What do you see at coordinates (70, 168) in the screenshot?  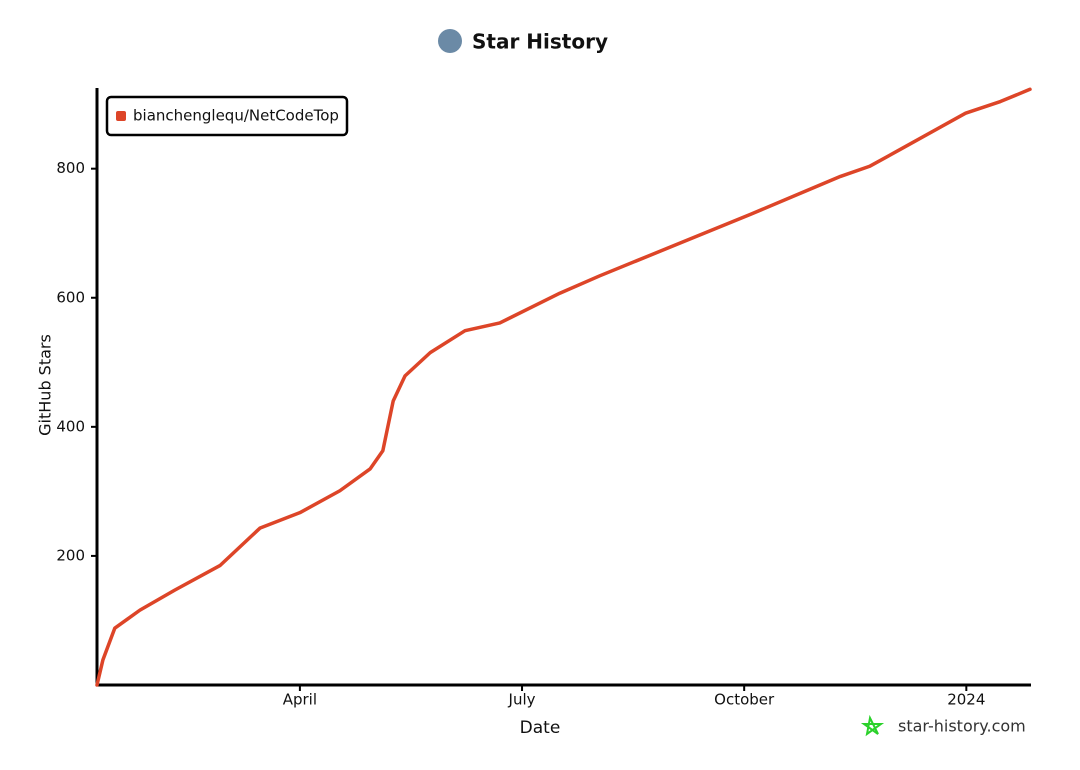 I see `y-tick-label: 800` at bounding box center [70, 168].